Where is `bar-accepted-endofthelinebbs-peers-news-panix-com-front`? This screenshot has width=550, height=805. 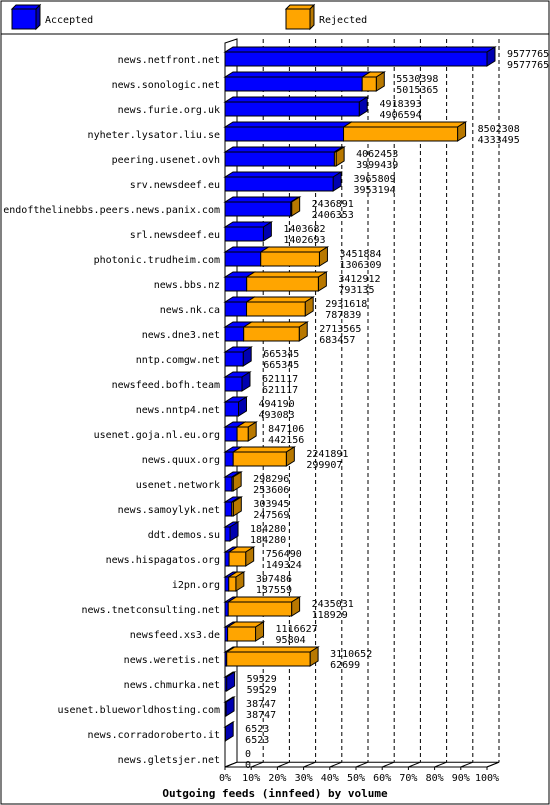 bar-accepted-endofthelinebbs-peers-news-panix-com-front is located at coordinates (258, 209).